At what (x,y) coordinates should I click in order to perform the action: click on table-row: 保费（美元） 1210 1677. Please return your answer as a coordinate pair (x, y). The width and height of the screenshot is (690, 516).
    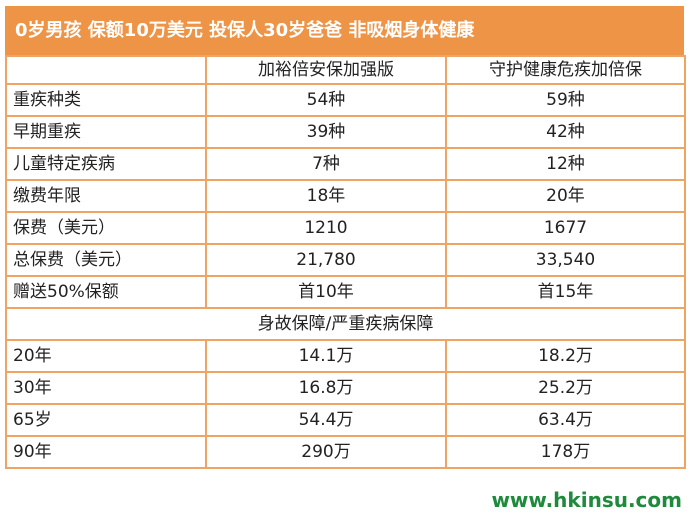
    Looking at the image, I should click on (345, 228).